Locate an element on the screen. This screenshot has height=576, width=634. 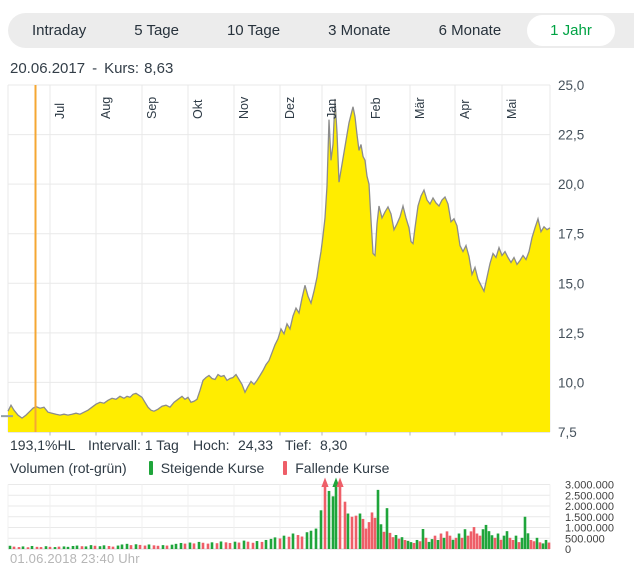
kurs-label: Kurs: is located at coordinates (122, 68).